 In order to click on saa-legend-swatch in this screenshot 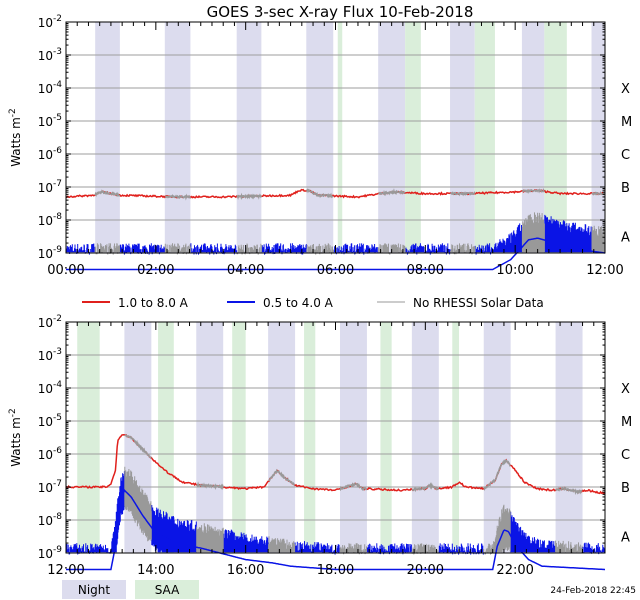, I will do `click(167, 589)`.